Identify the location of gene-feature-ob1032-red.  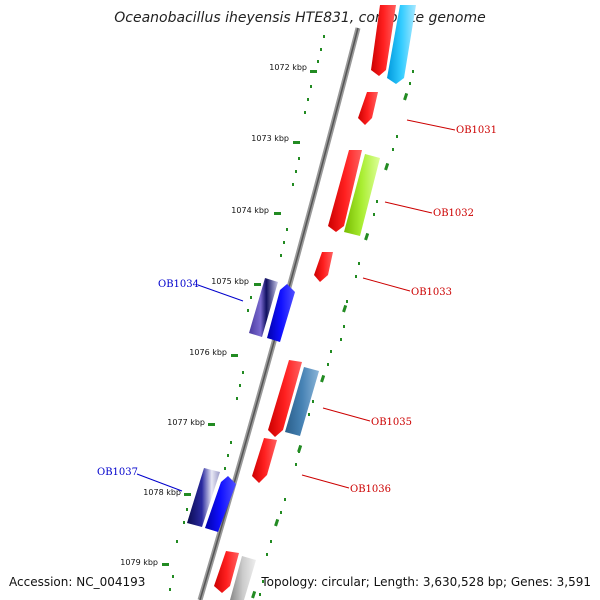
(345, 191).